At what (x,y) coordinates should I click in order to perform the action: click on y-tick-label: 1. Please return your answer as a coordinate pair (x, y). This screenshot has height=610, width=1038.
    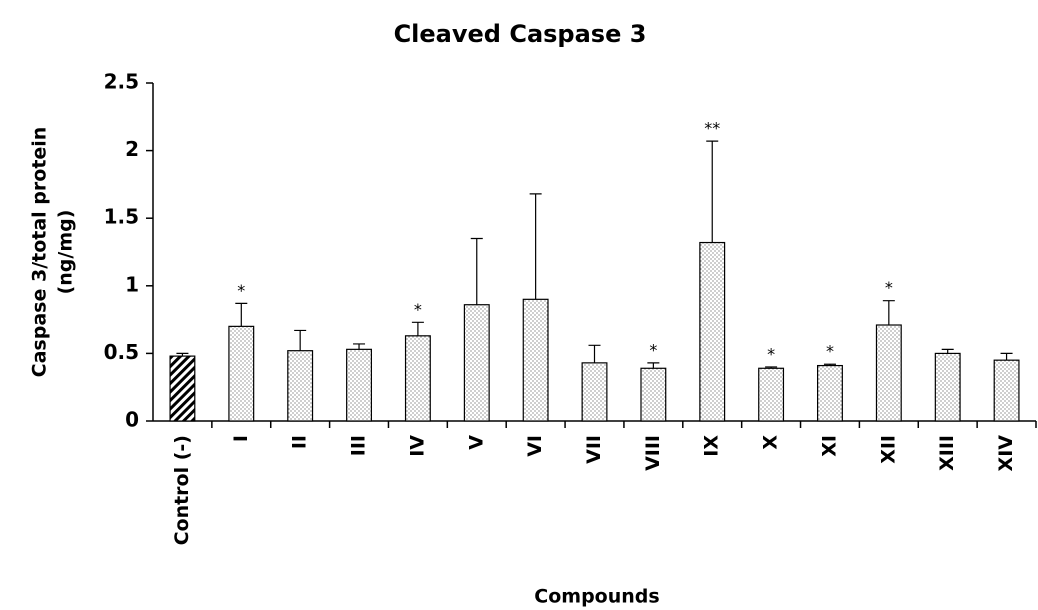
    Looking at the image, I should click on (132, 284).